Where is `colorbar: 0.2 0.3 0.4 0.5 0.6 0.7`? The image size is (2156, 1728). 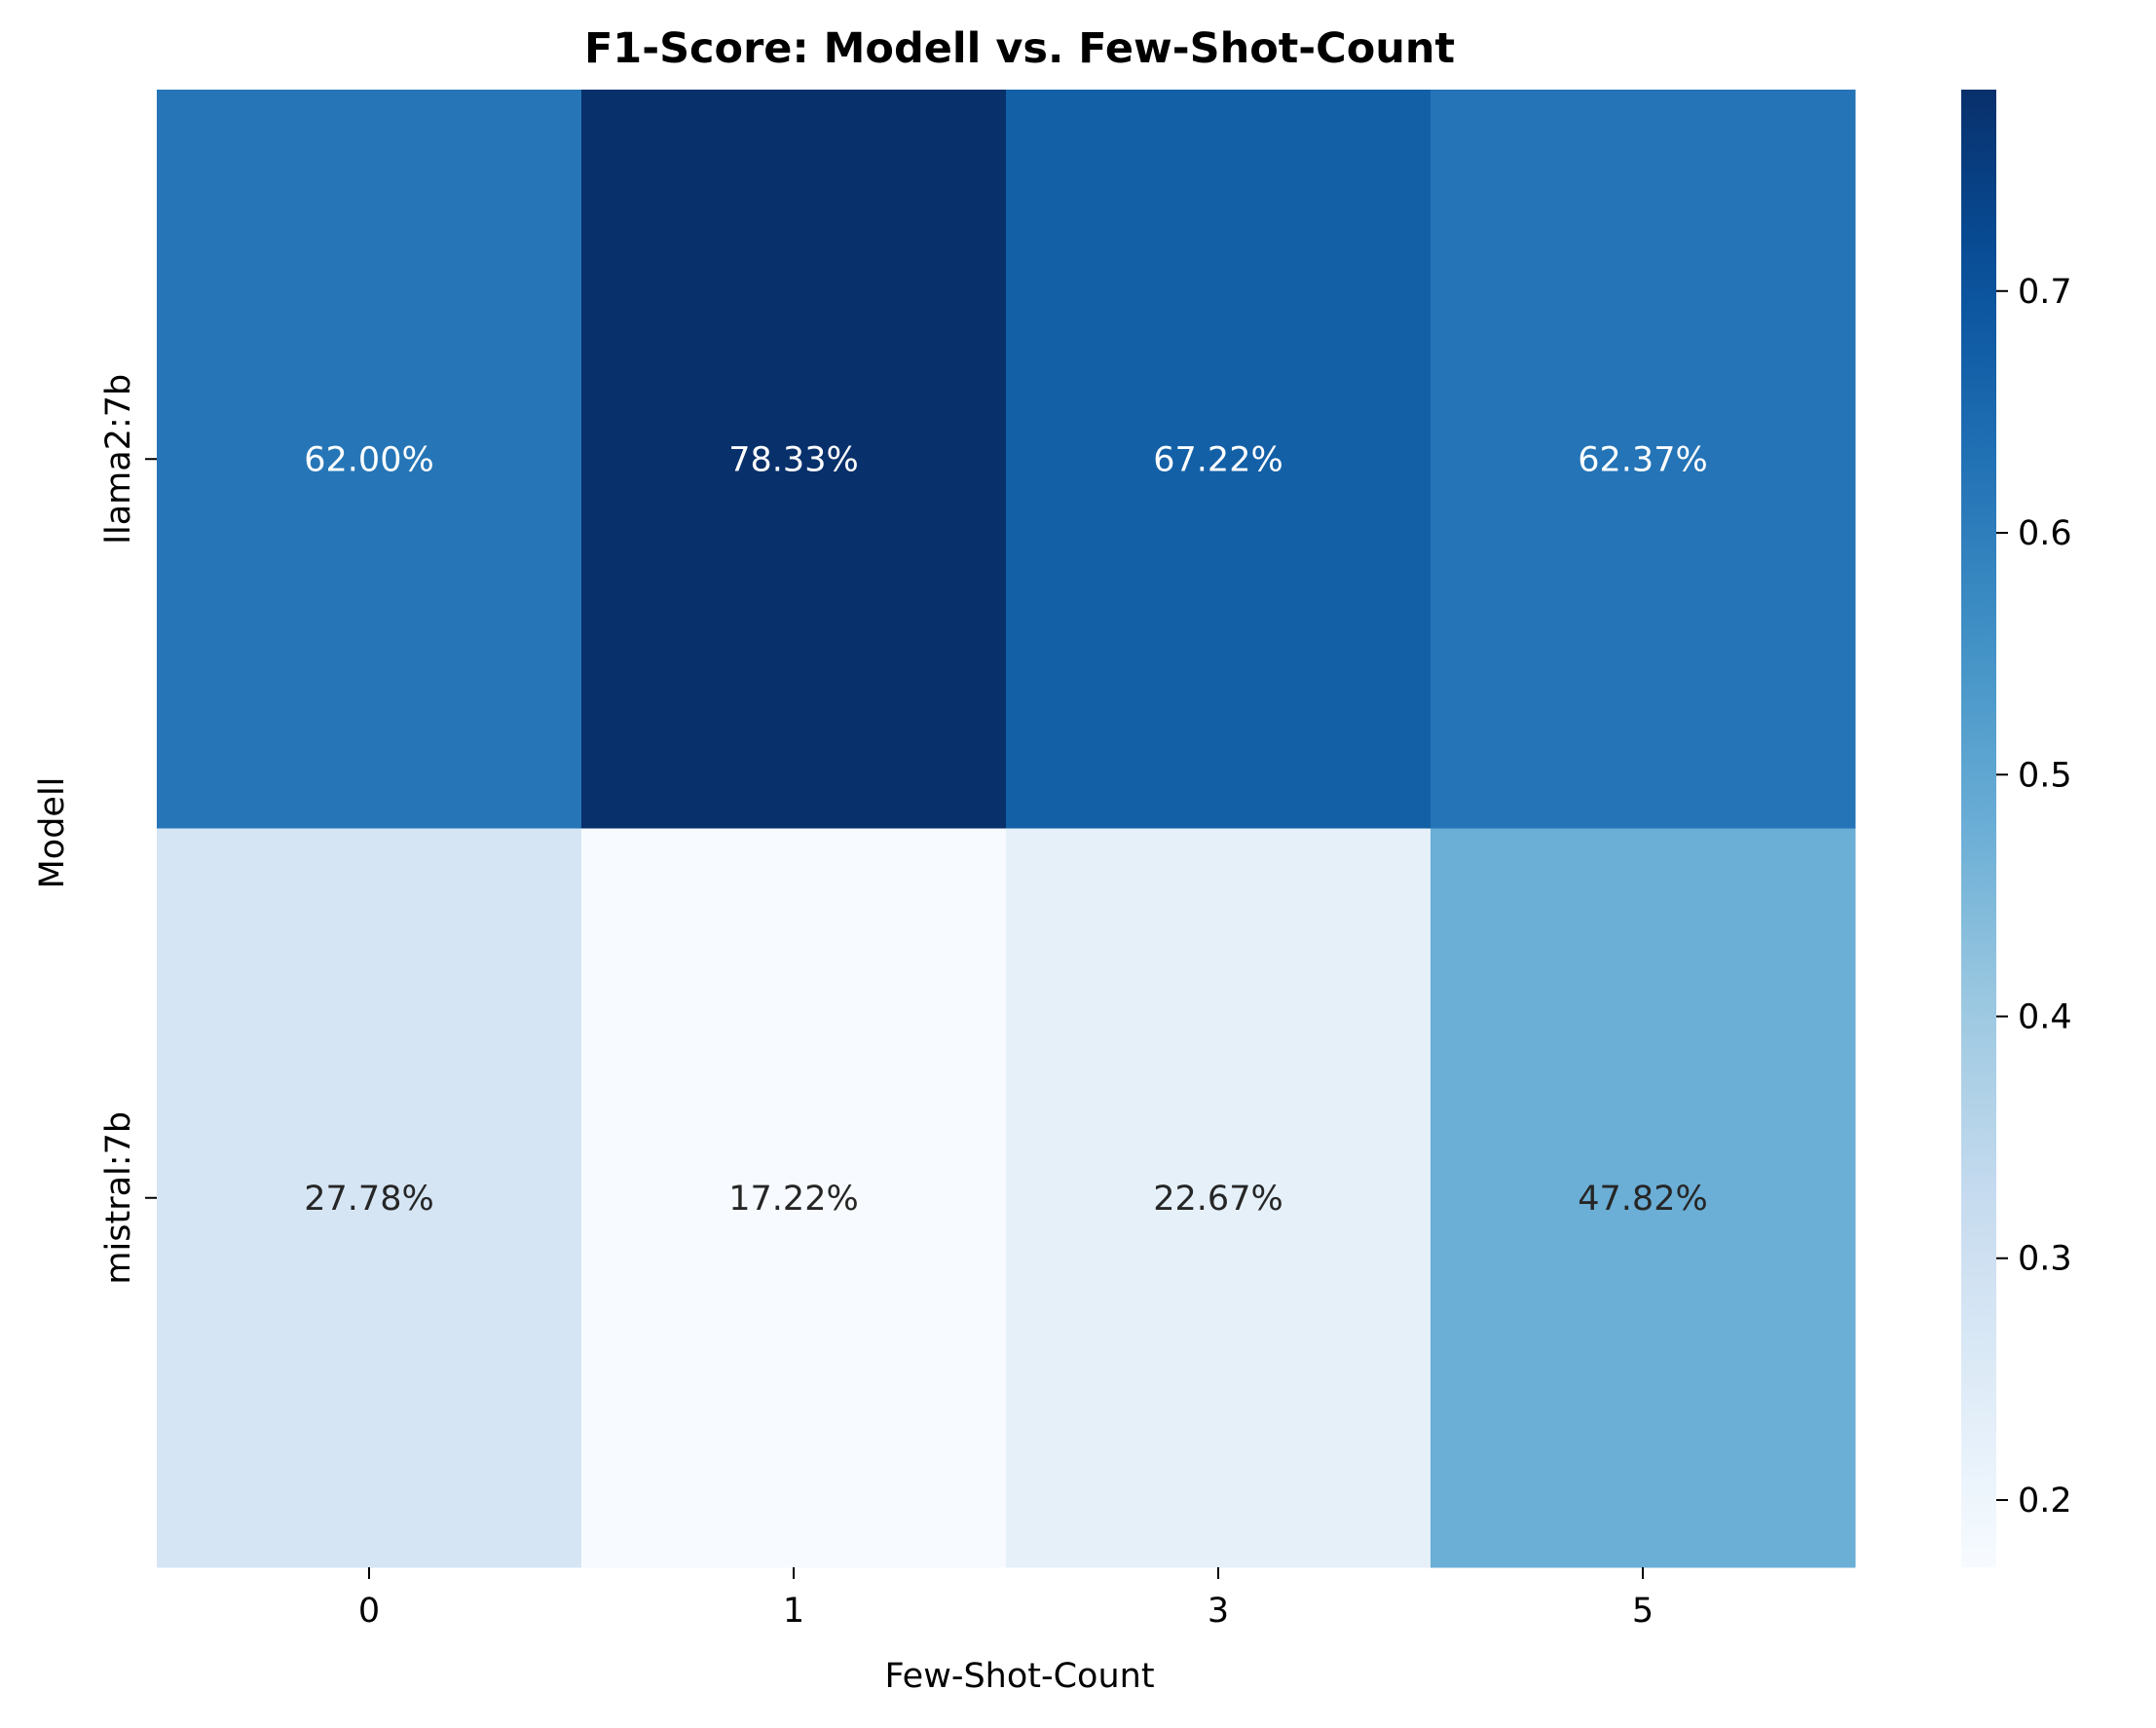
colorbar: 0.2 0.3 0.4 0.5 0.6 0.7 is located at coordinates (2017, 829).